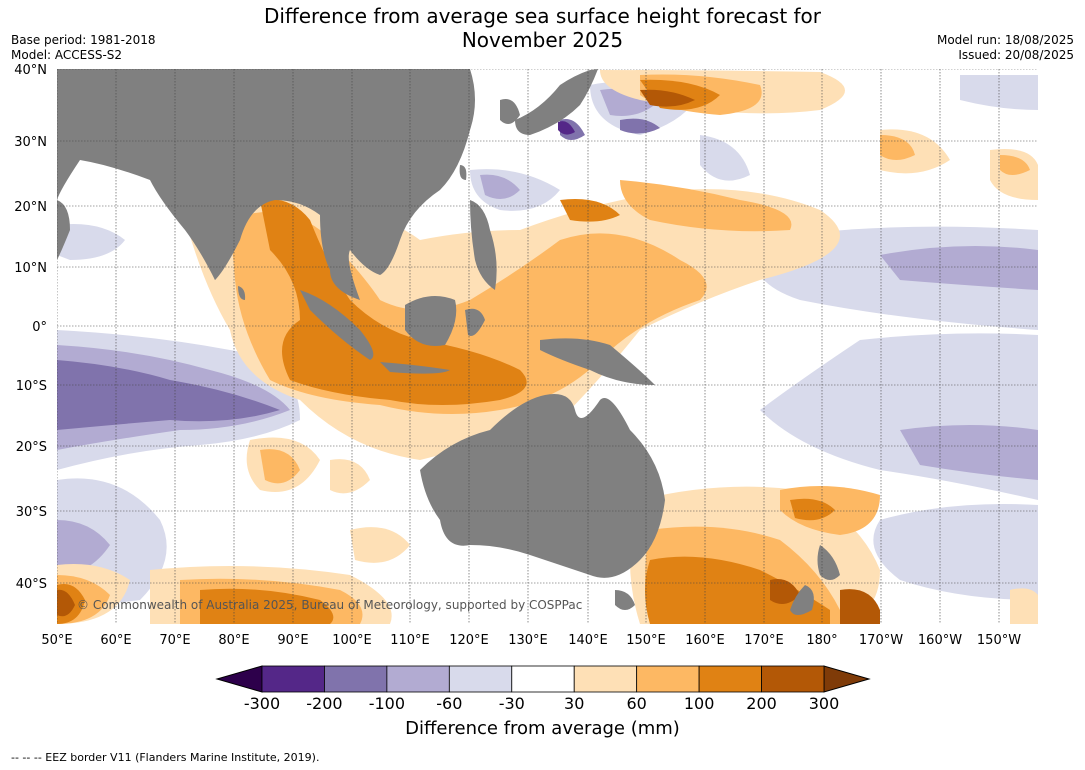 The width and height of the screenshot is (1085, 770). Describe the element at coordinates (510, 111) in the screenshot. I see `korea` at that location.